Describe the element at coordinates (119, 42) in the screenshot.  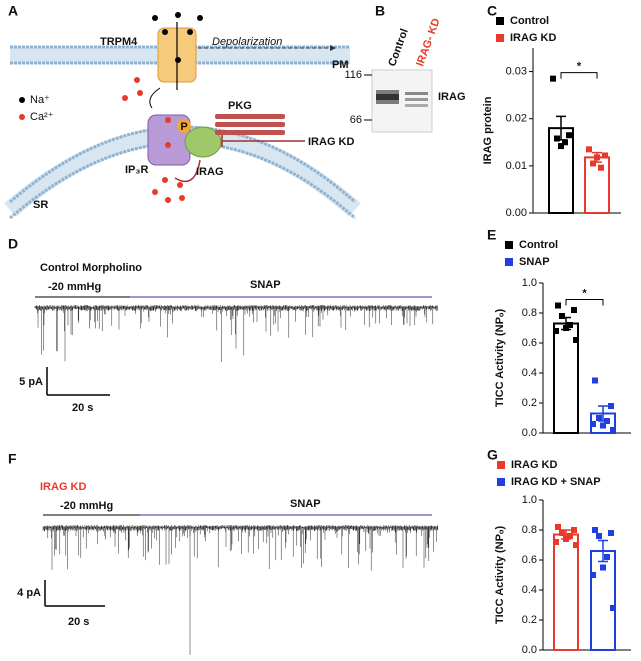
I see `label: TRPM4` at that location.